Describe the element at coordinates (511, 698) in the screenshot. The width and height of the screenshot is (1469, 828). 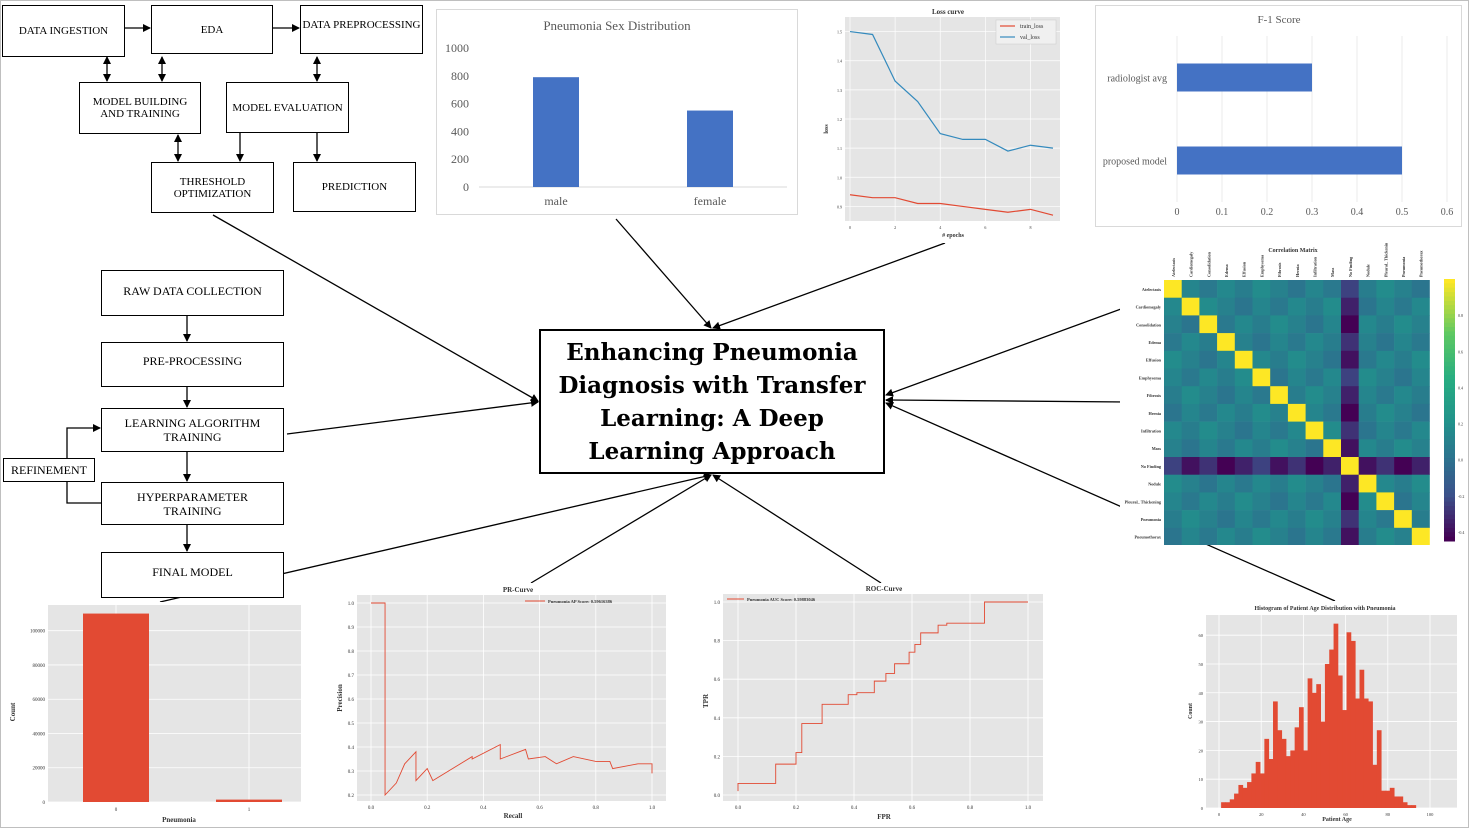
I see `pr-plot-bg` at that location.